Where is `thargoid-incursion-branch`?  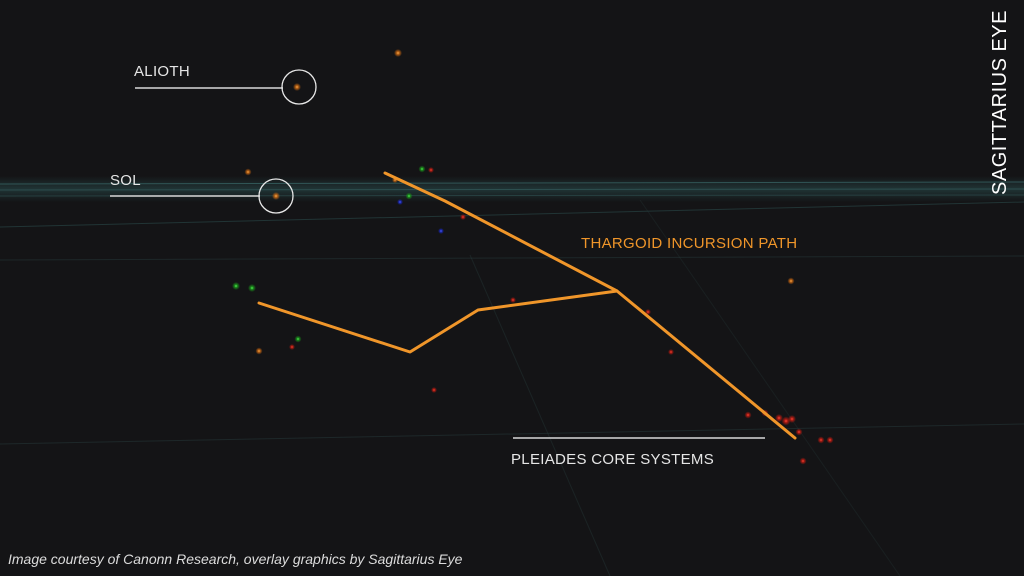
thargoid-incursion-branch is located at coordinates (438, 321).